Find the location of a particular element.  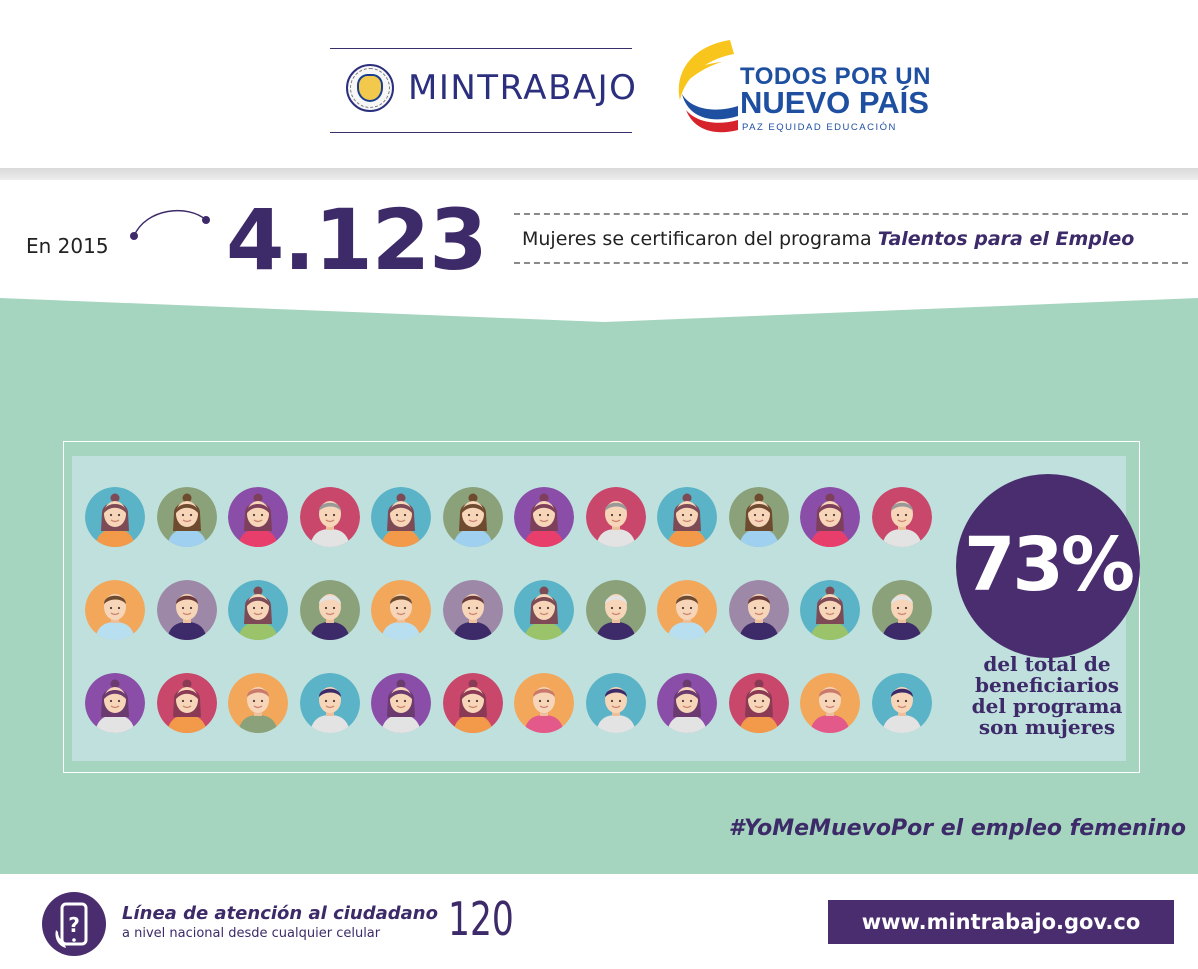

percentage-circle is located at coordinates (1048, 566).